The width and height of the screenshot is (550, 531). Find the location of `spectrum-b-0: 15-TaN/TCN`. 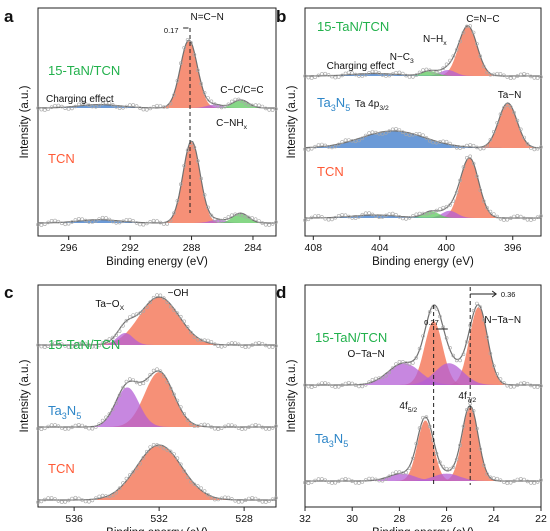

spectrum-b-0: 15-TaN/TCN is located at coordinates (423, 49).